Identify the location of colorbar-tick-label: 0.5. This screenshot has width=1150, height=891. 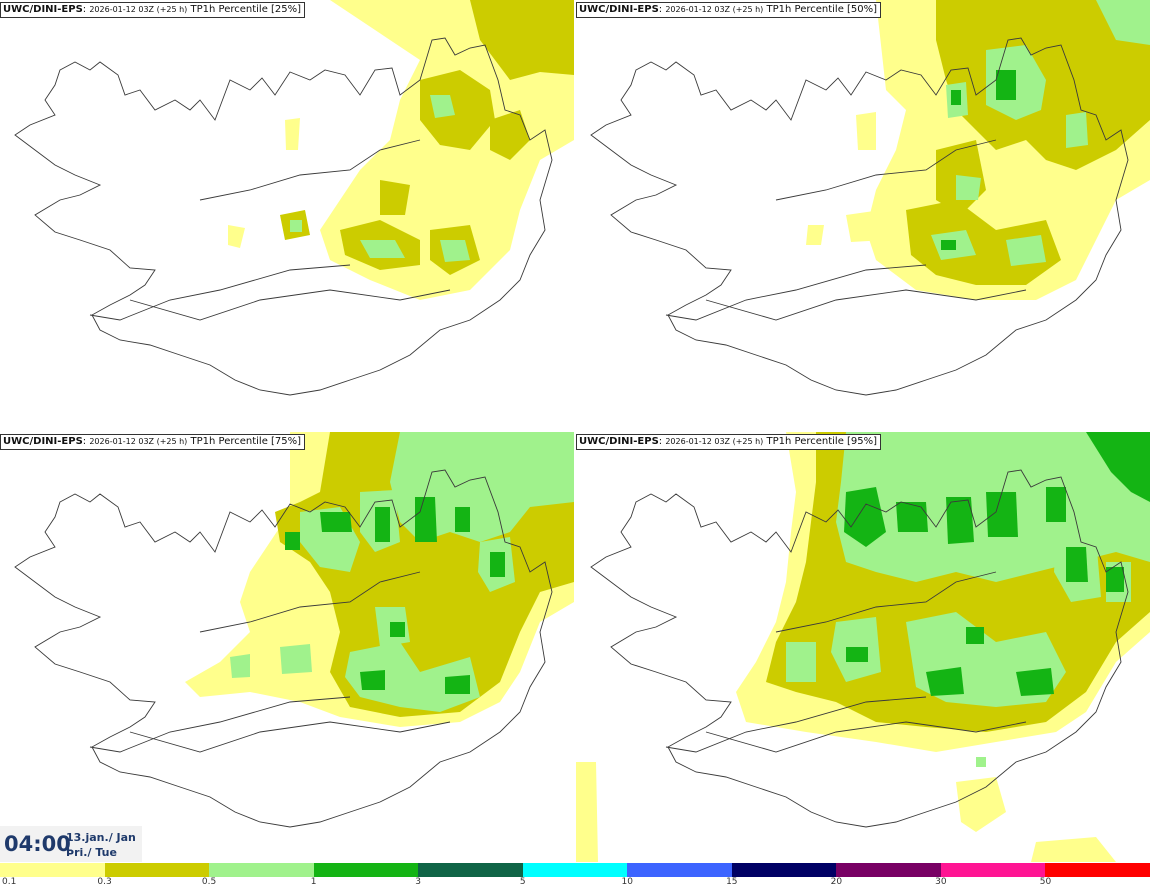
(209, 882).